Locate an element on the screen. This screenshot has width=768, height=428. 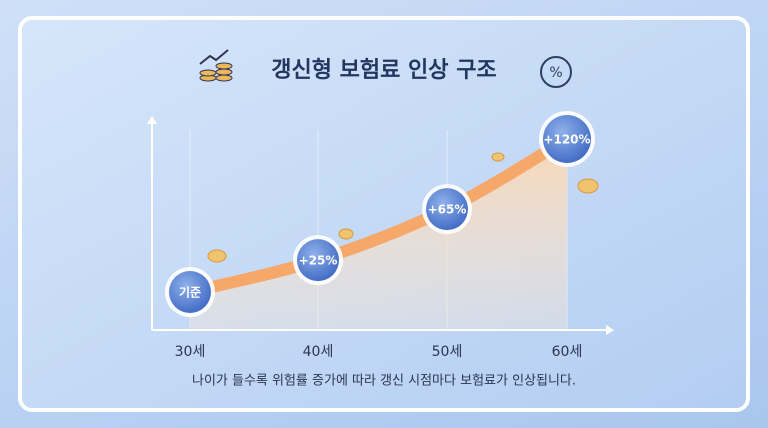
percent-icon: % is located at coordinates (556, 72).